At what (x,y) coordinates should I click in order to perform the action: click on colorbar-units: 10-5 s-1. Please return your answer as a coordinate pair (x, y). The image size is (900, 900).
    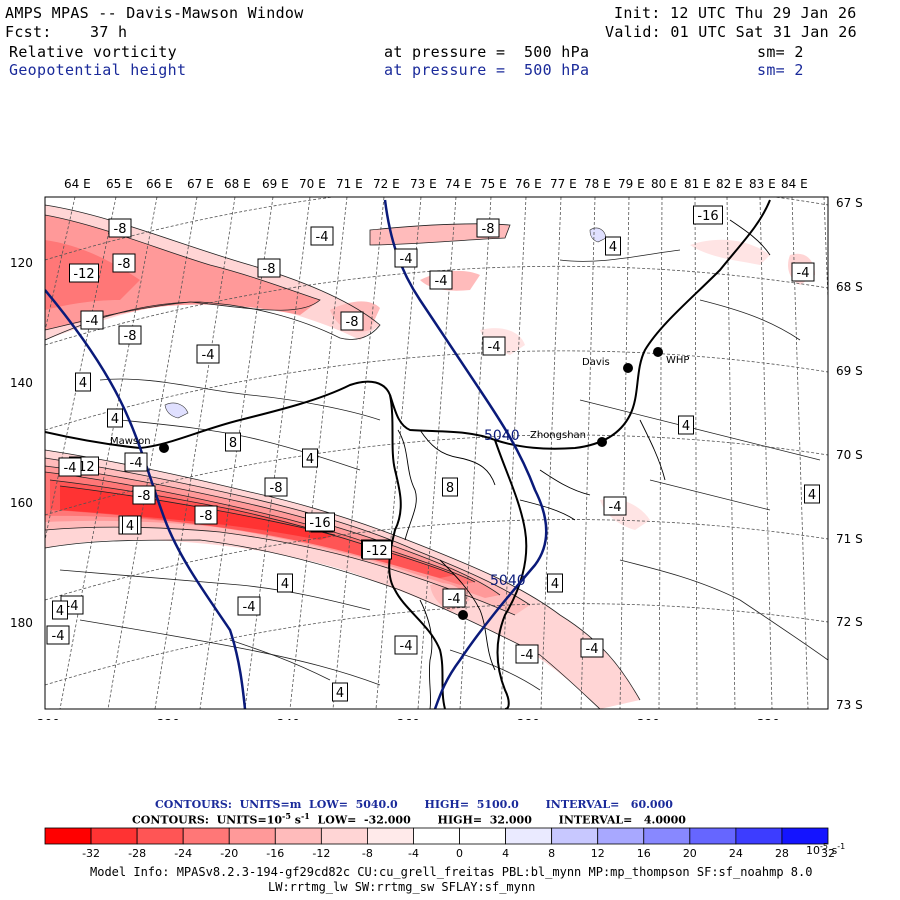
    Looking at the image, I should click on (825, 849).